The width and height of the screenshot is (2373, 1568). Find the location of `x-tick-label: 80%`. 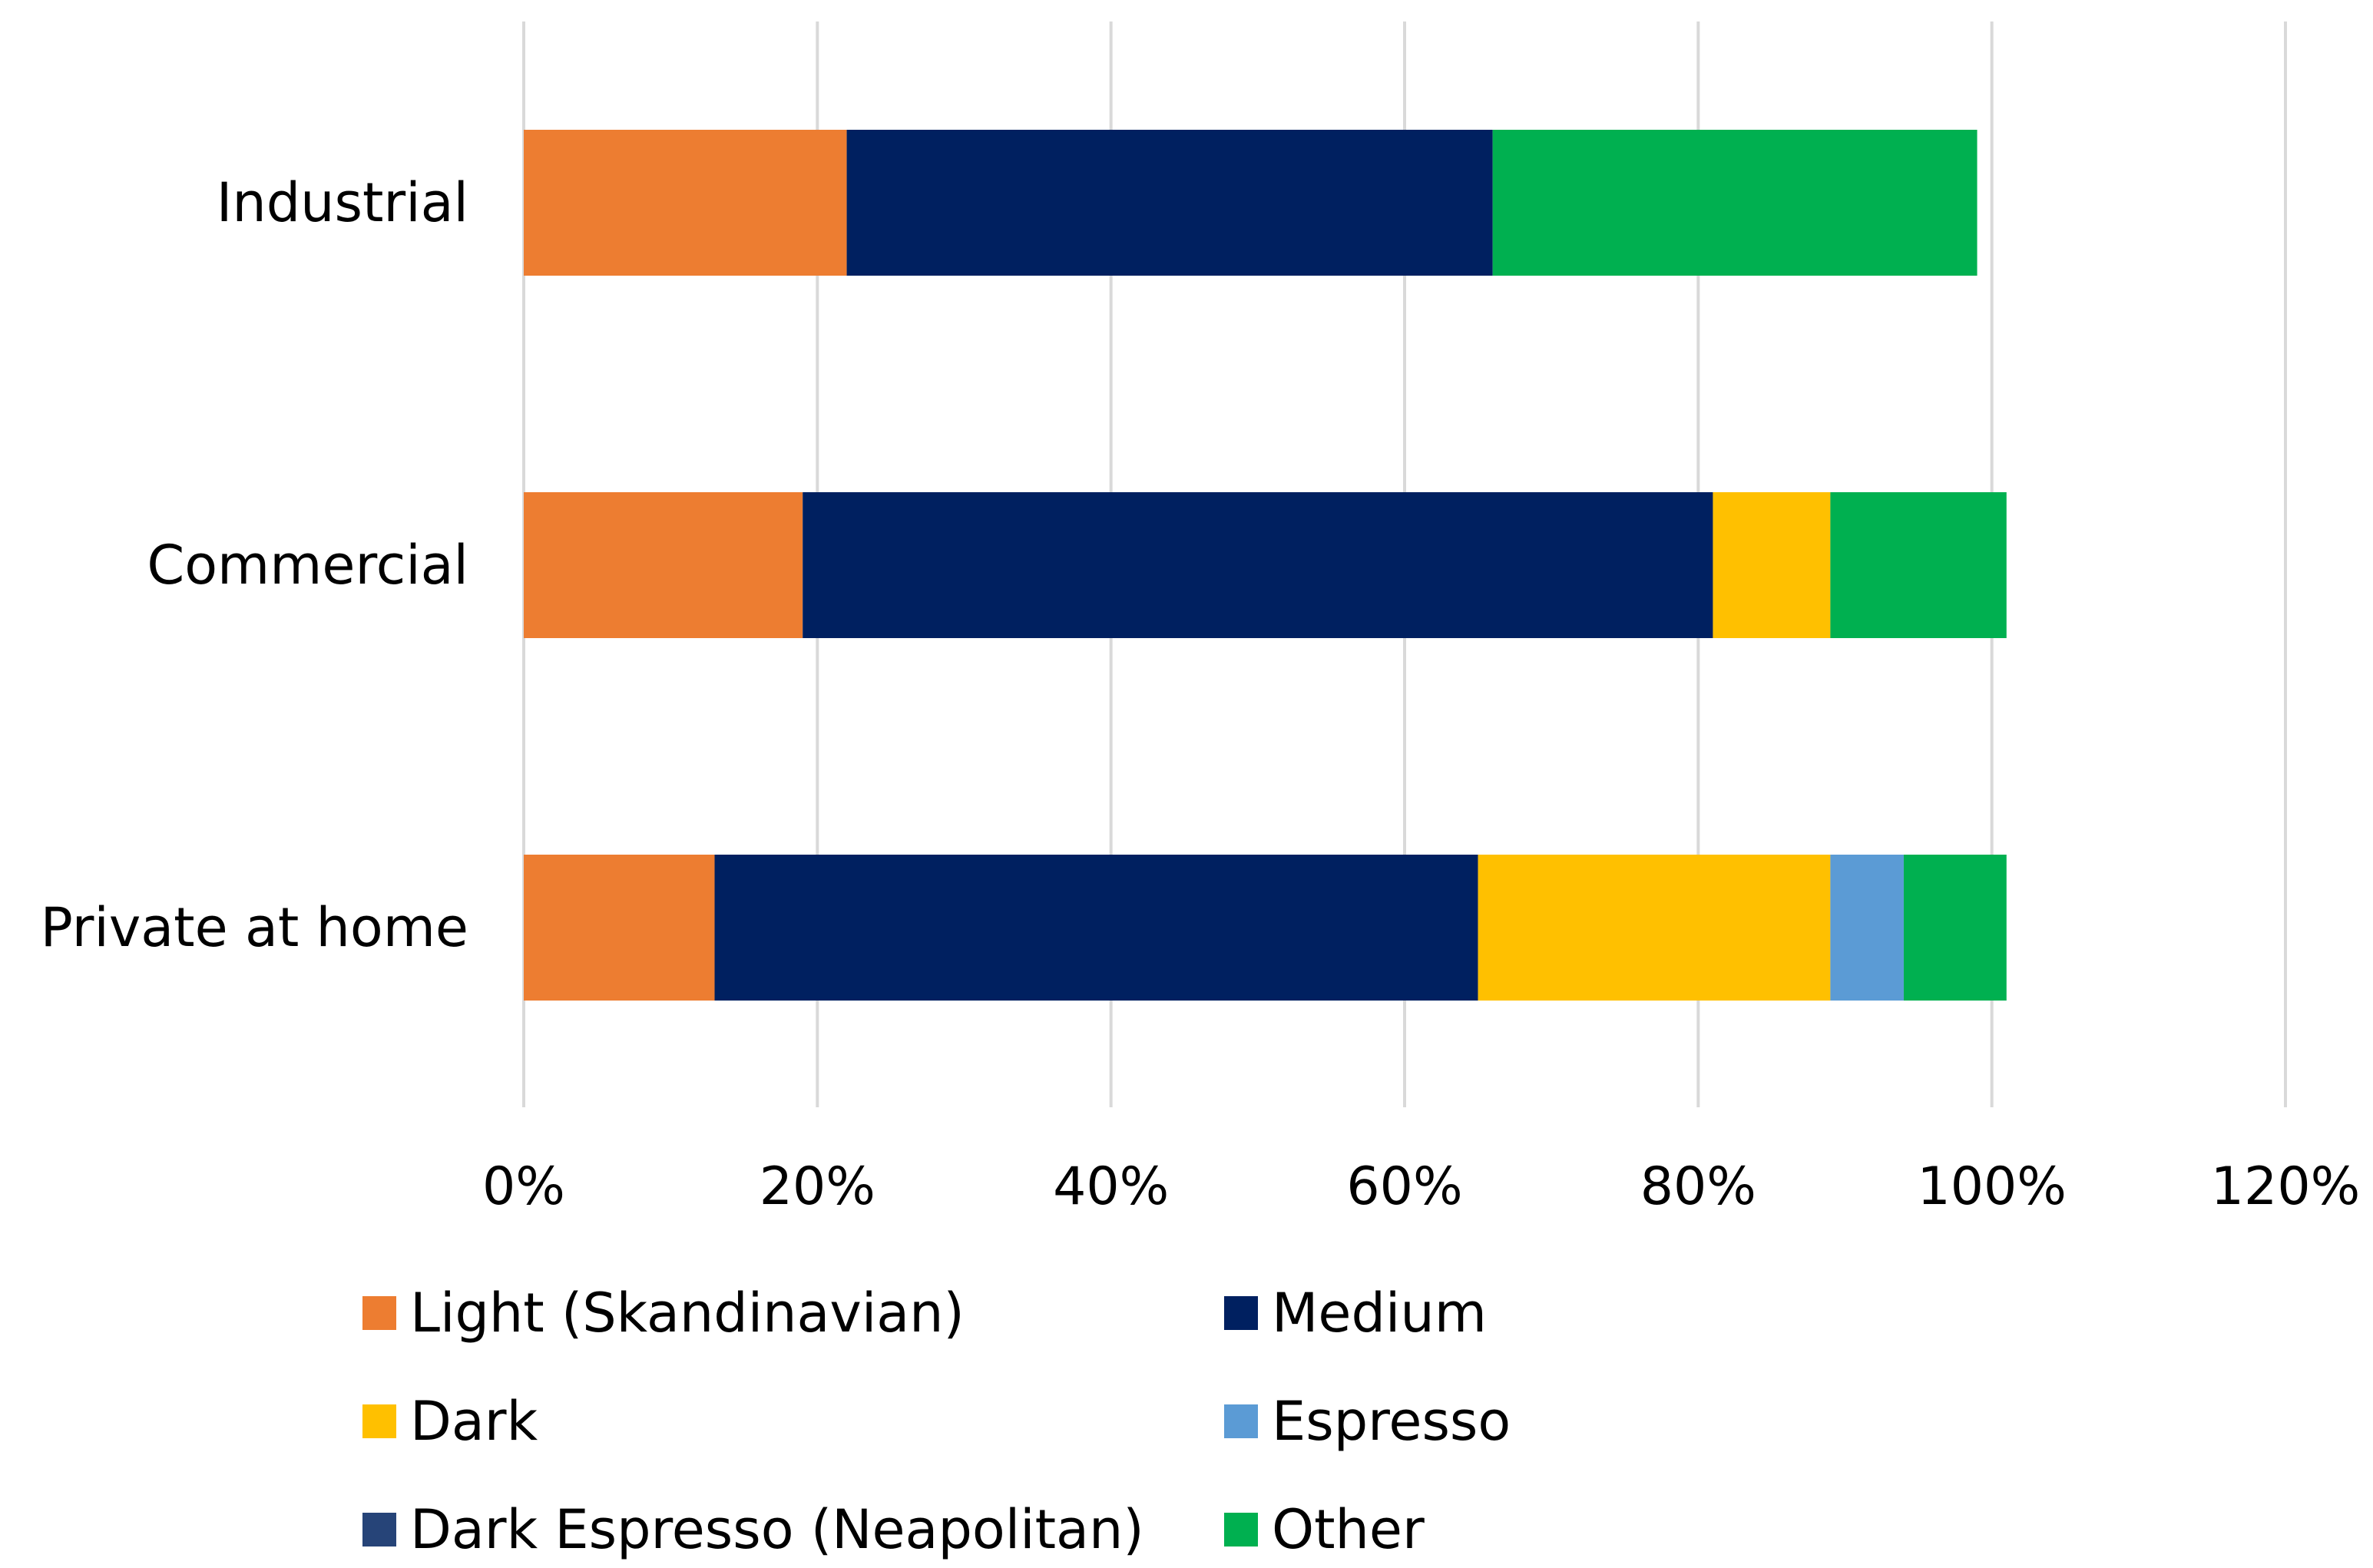

x-tick-label: 80% is located at coordinates (1698, 1187).